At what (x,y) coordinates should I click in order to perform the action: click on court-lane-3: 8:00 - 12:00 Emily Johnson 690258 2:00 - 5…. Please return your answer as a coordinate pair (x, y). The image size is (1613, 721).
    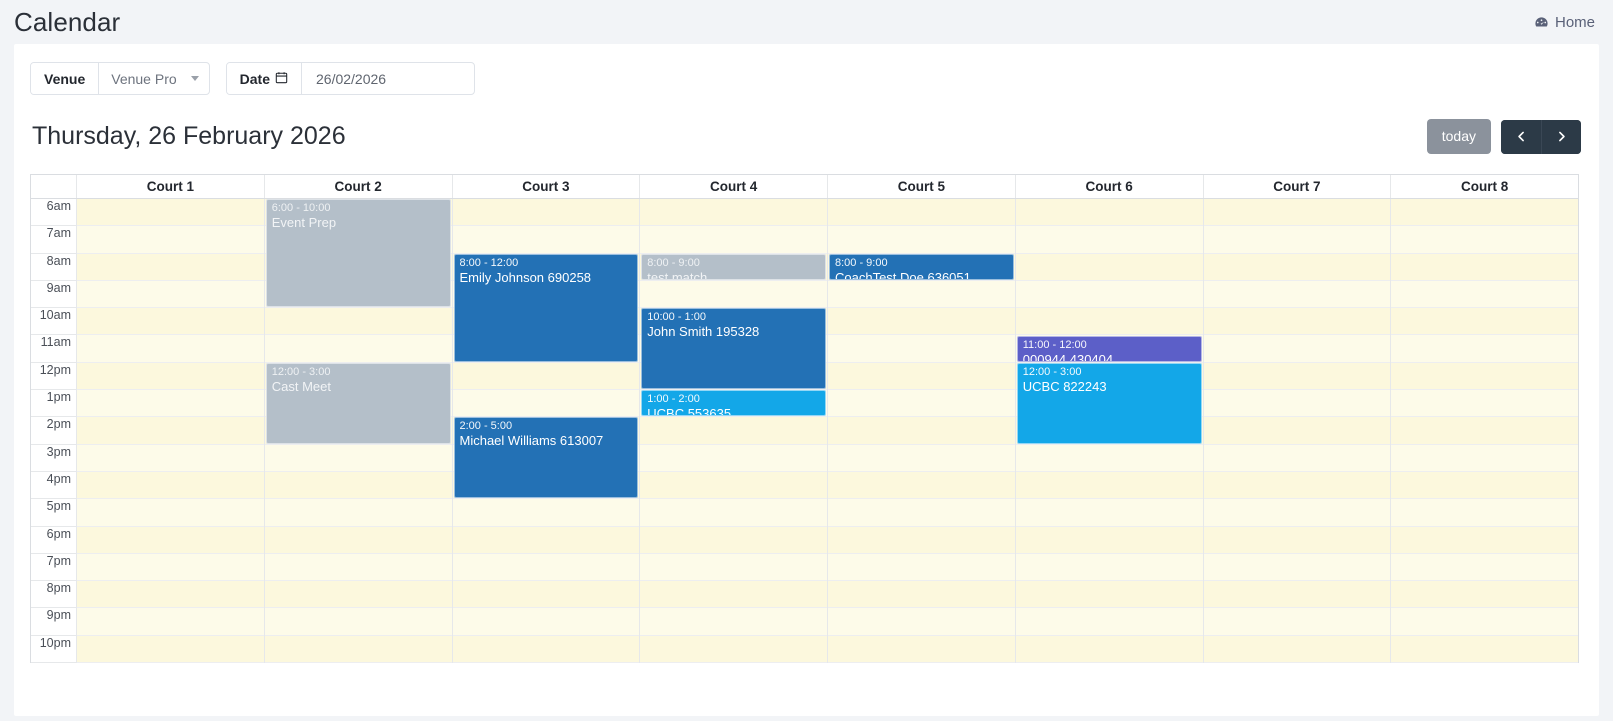
    Looking at the image, I should click on (546, 431).